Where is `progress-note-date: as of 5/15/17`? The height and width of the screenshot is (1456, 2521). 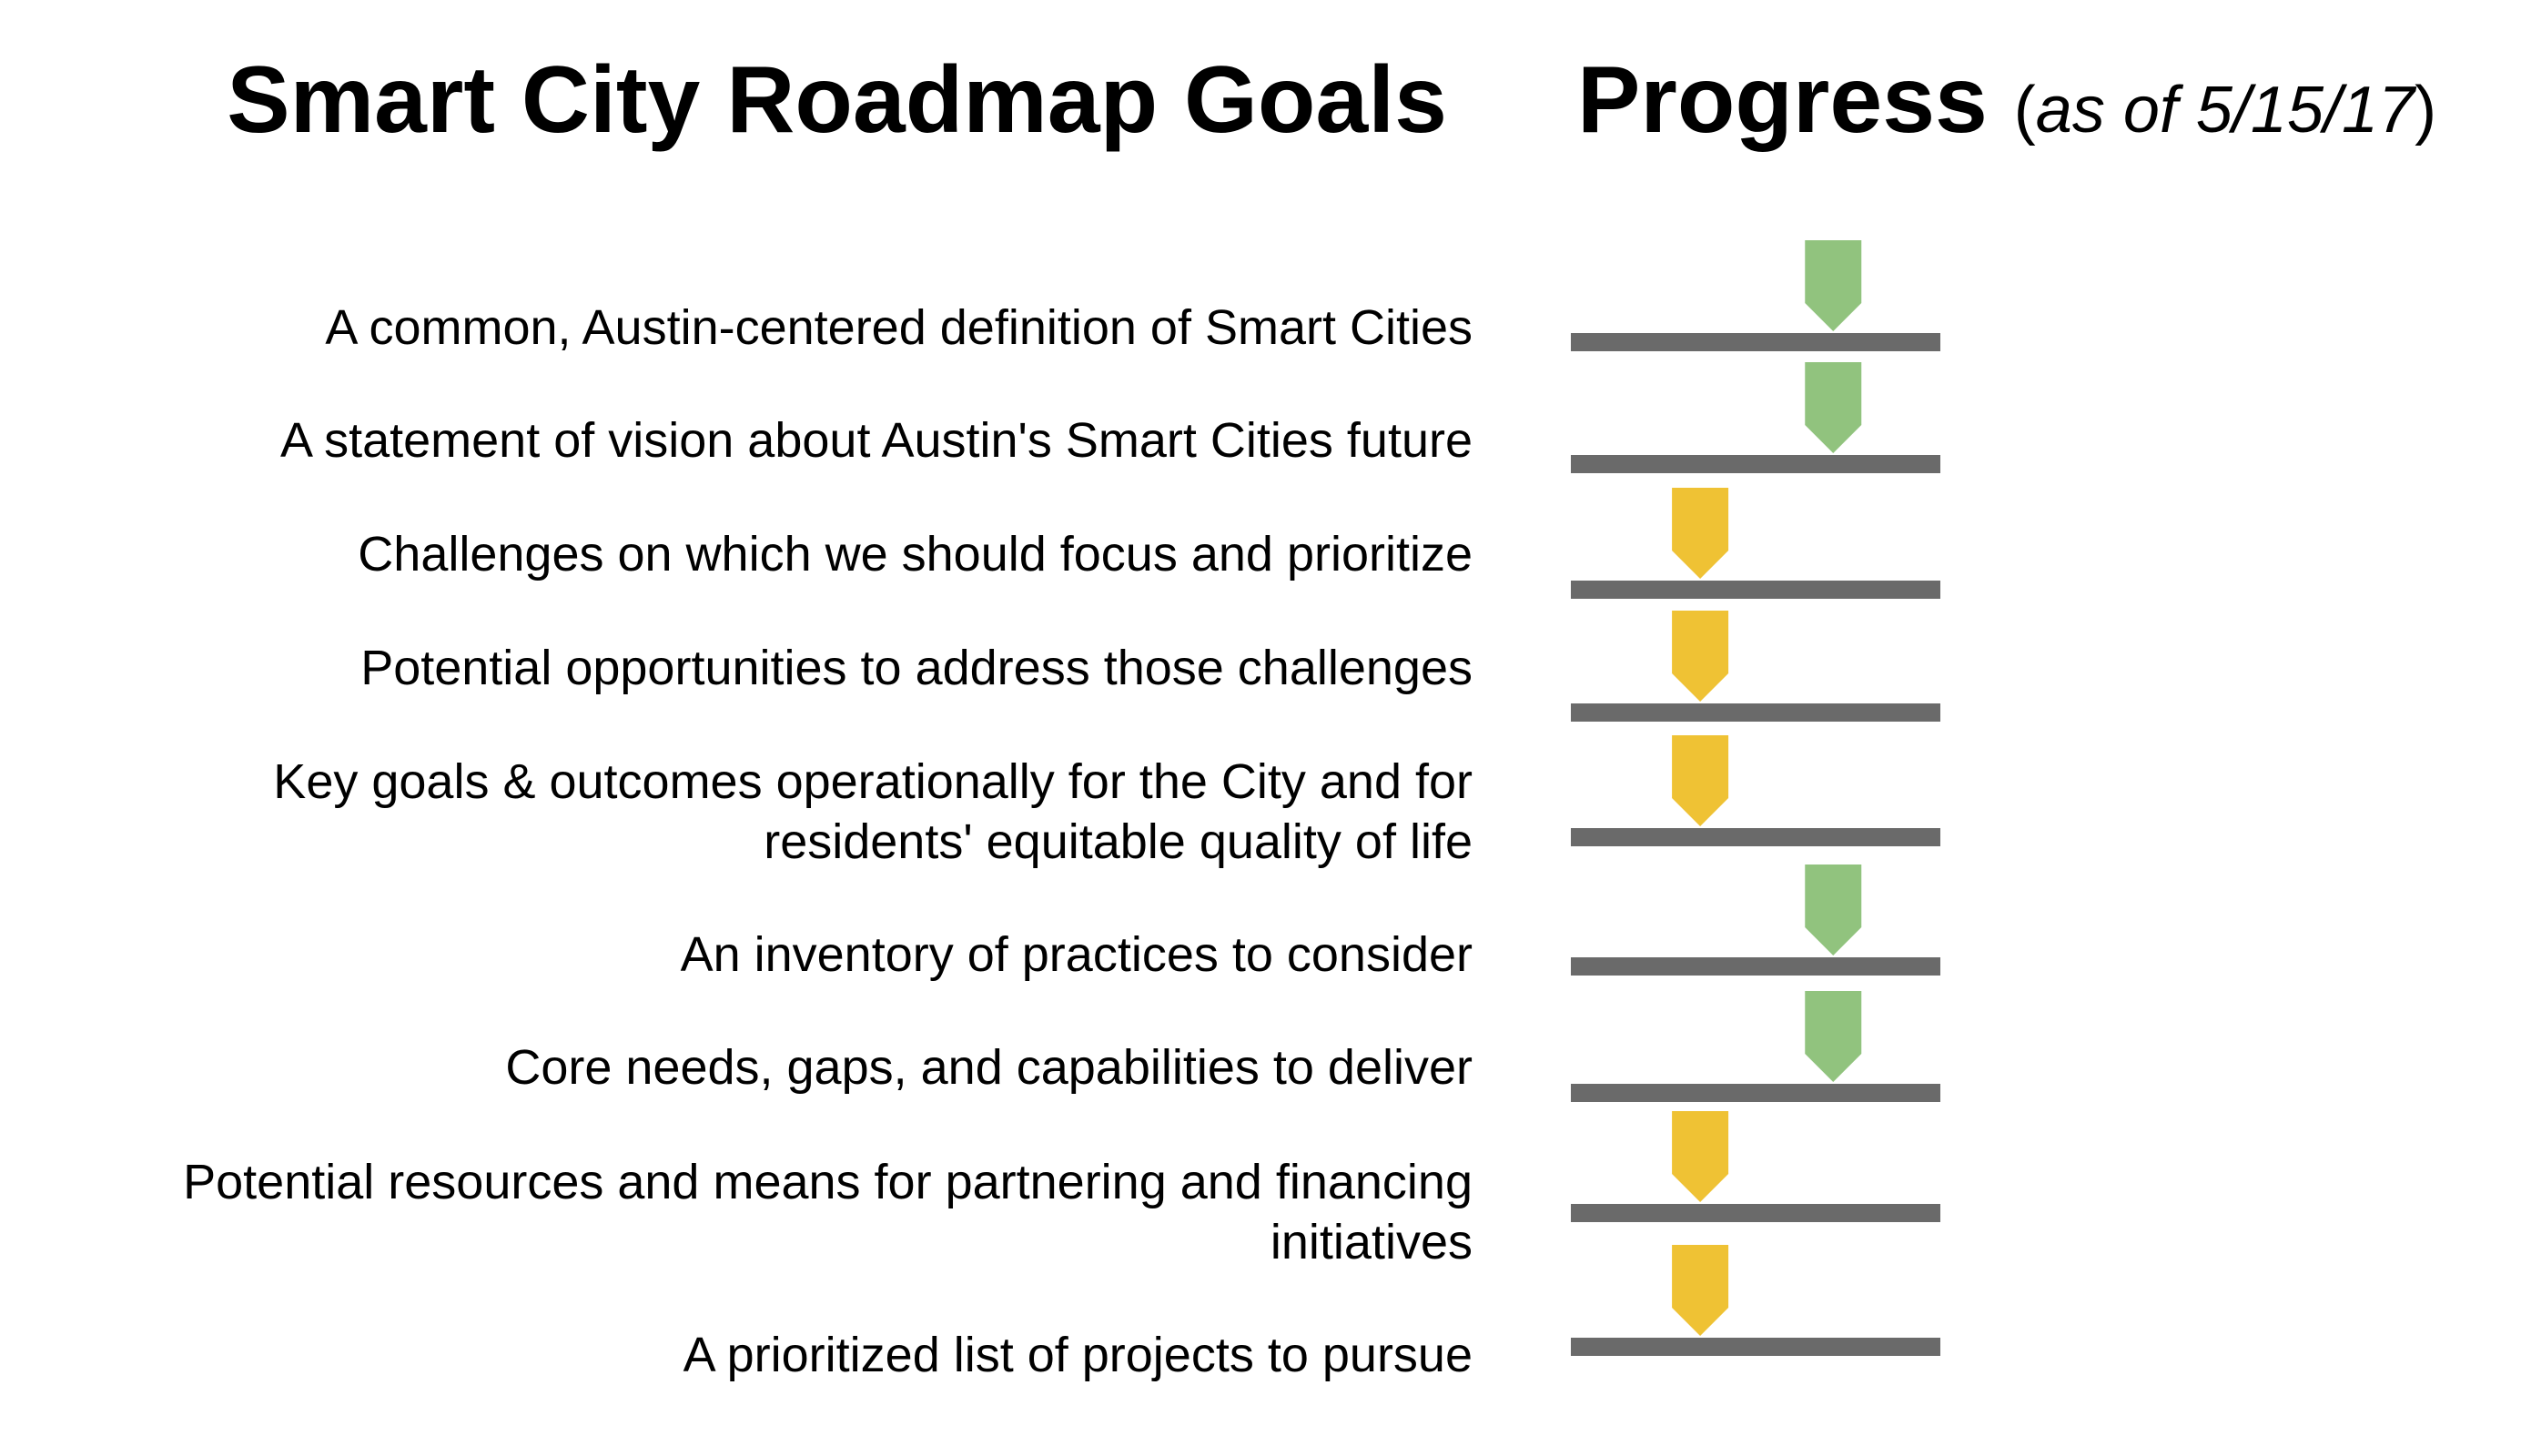 progress-note-date: as of 5/15/17 is located at coordinates (2225, 111).